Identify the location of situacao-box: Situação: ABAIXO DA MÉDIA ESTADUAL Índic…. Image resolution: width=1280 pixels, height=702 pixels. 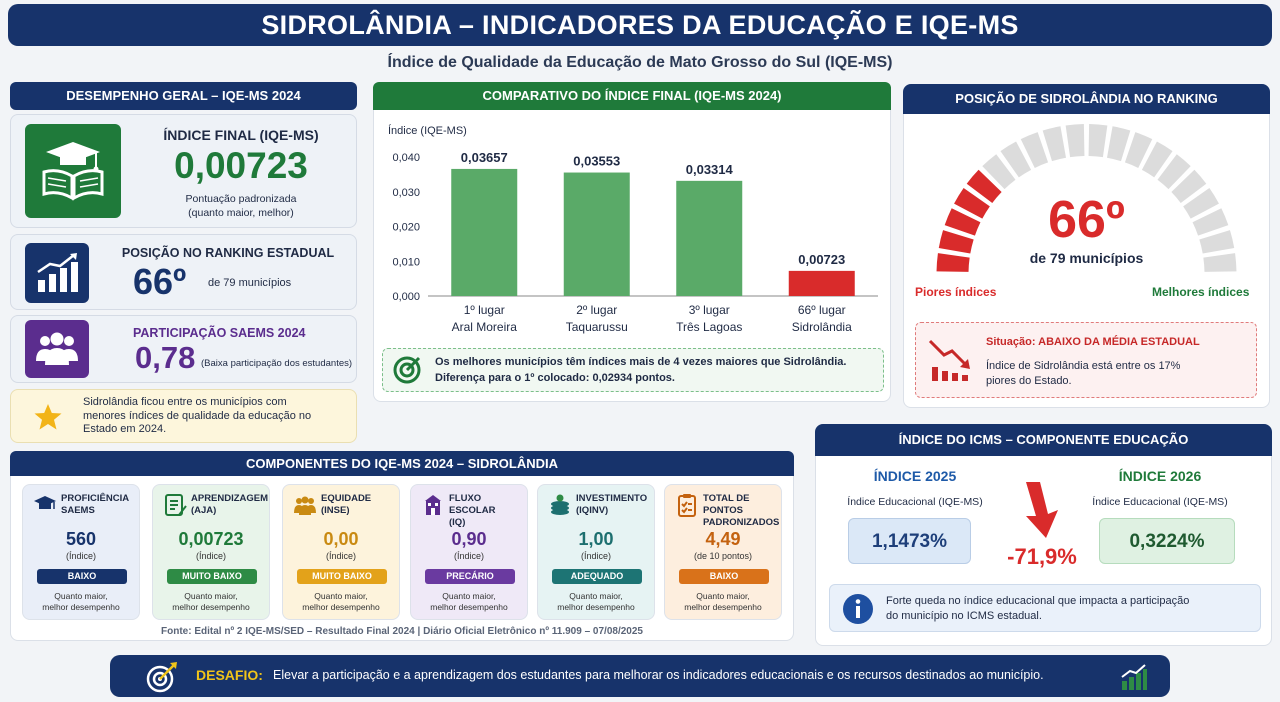
(1086, 360).